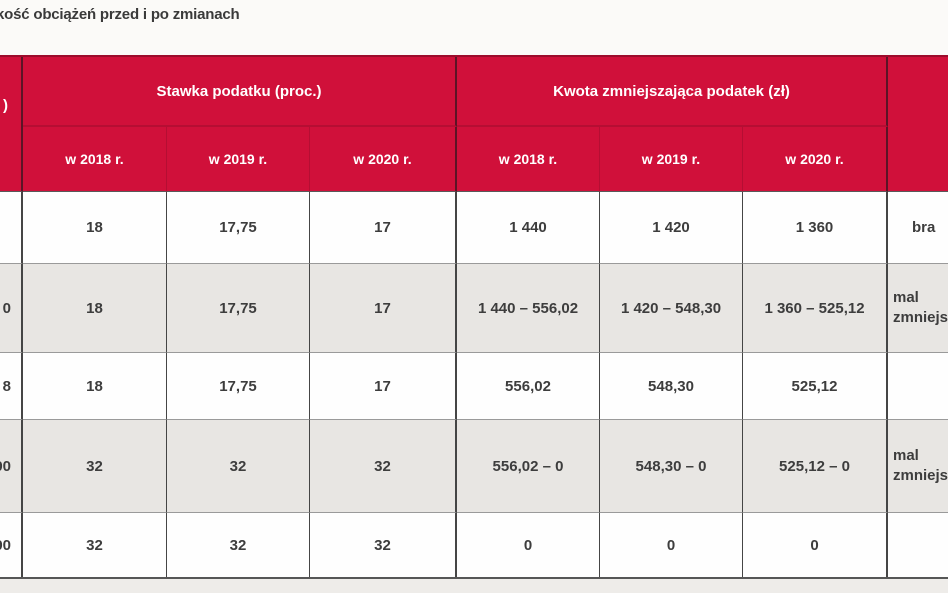  Describe the element at coordinates (918, 228) in the screenshot. I see `note-cell: bra` at that location.